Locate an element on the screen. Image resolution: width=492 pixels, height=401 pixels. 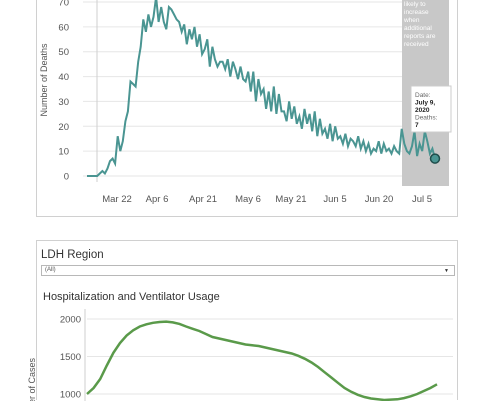
shade-note-text: reports are is located at coordinates (420, 36).